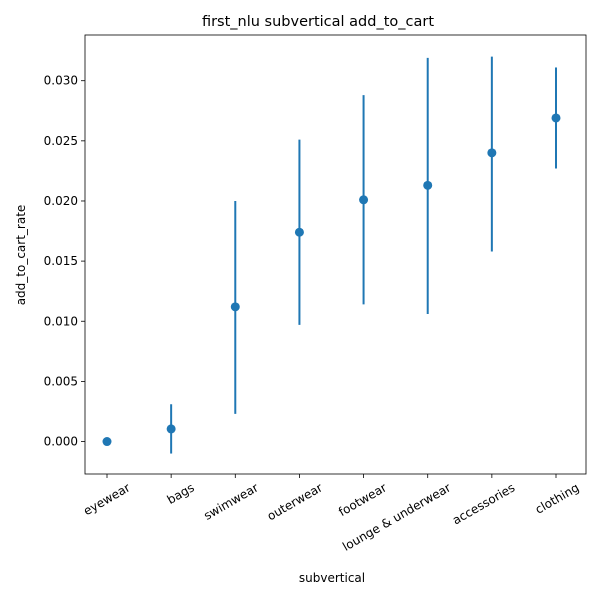 This screenshot has height=600, width=600. What do you see at coordinates (107, 499) in the screenshot?
I see `x-tick-label: eyewear` at bounding box center [107, 499].